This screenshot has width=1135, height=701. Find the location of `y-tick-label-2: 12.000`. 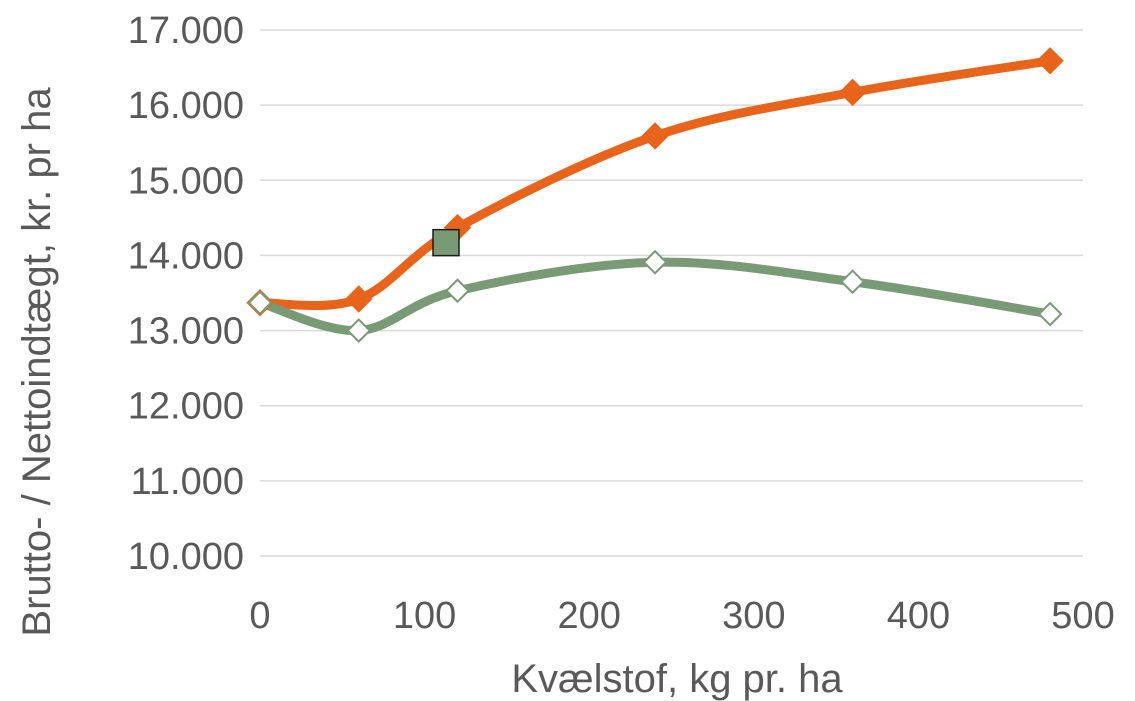

y-tick-label-2: 12.000 is located at coordinates (186, 407).